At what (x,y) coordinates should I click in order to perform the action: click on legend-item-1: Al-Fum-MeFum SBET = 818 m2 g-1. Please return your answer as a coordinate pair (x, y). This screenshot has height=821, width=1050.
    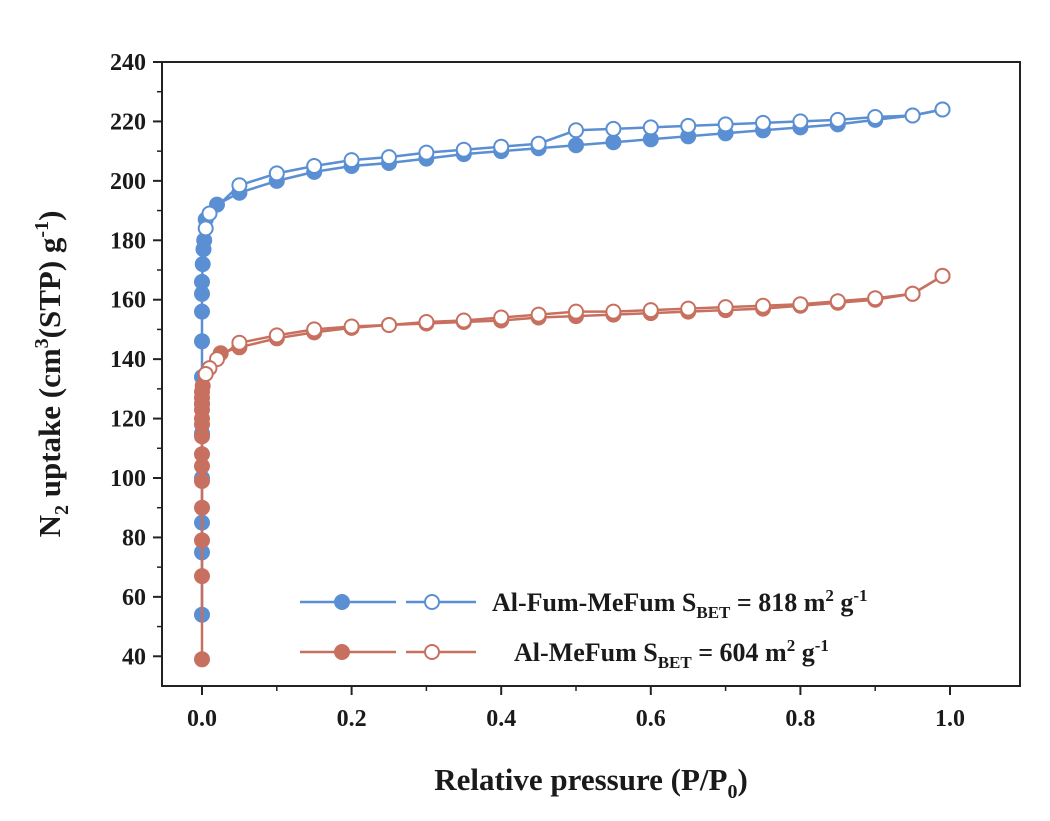
    Looking at the image, I should click on (584, 604).